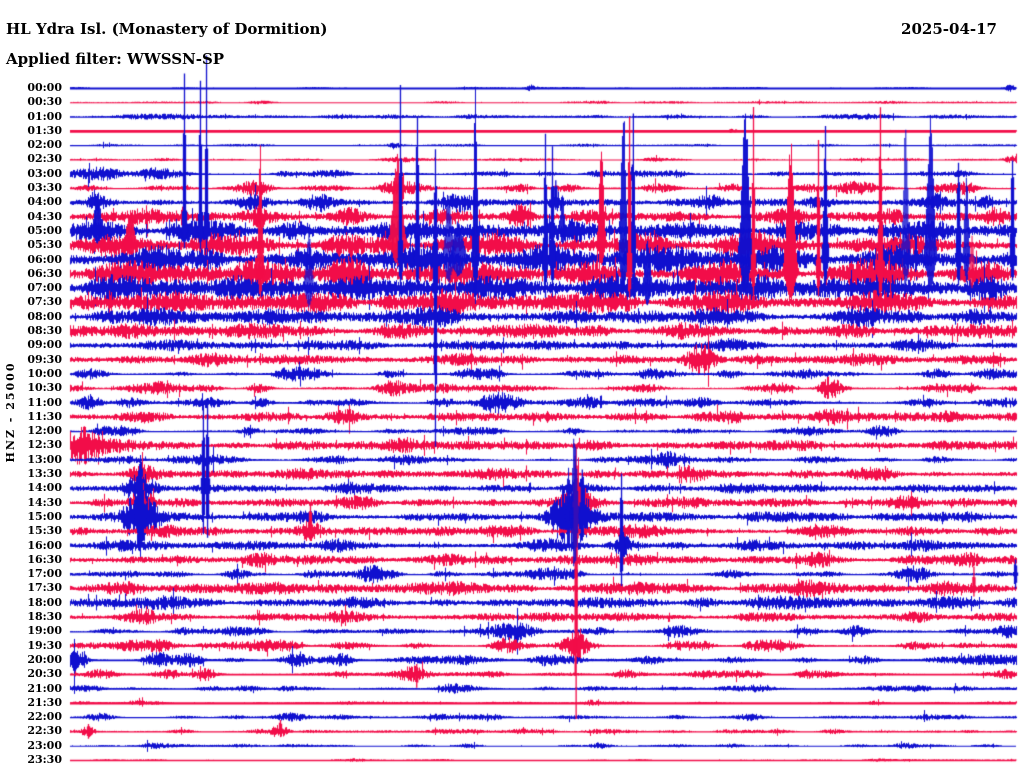 This screenshot has height=780, width=1024. Describe the element at coordinates (44, 559) in the screenshot. I see `time-label-16:30: 16:30` at that location.